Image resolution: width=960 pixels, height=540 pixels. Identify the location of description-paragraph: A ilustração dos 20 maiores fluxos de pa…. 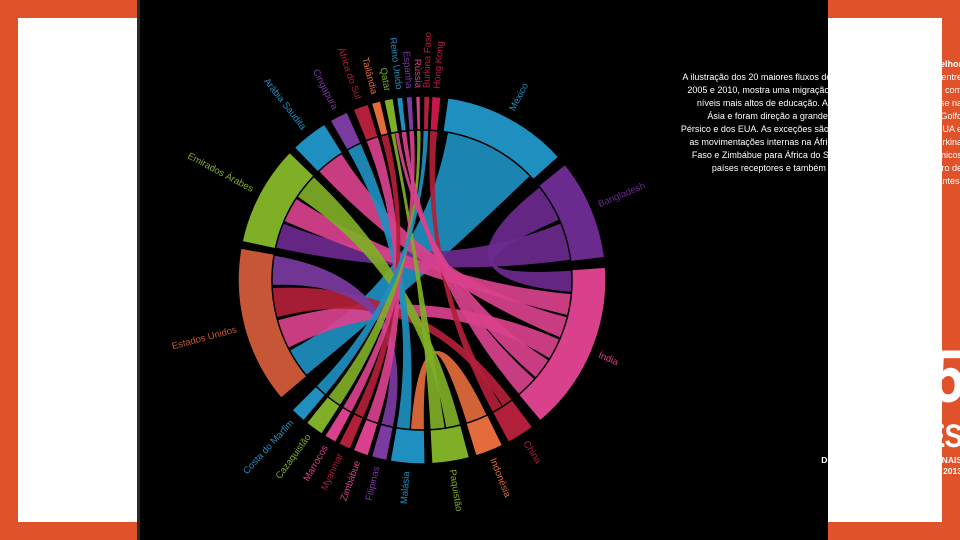
(820, 129).